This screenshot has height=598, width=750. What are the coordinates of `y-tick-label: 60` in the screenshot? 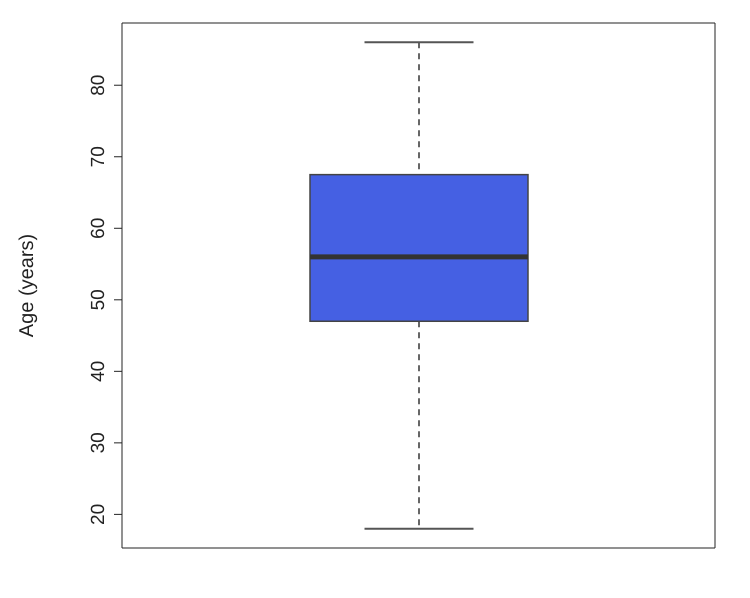 It's located at (98, 228).